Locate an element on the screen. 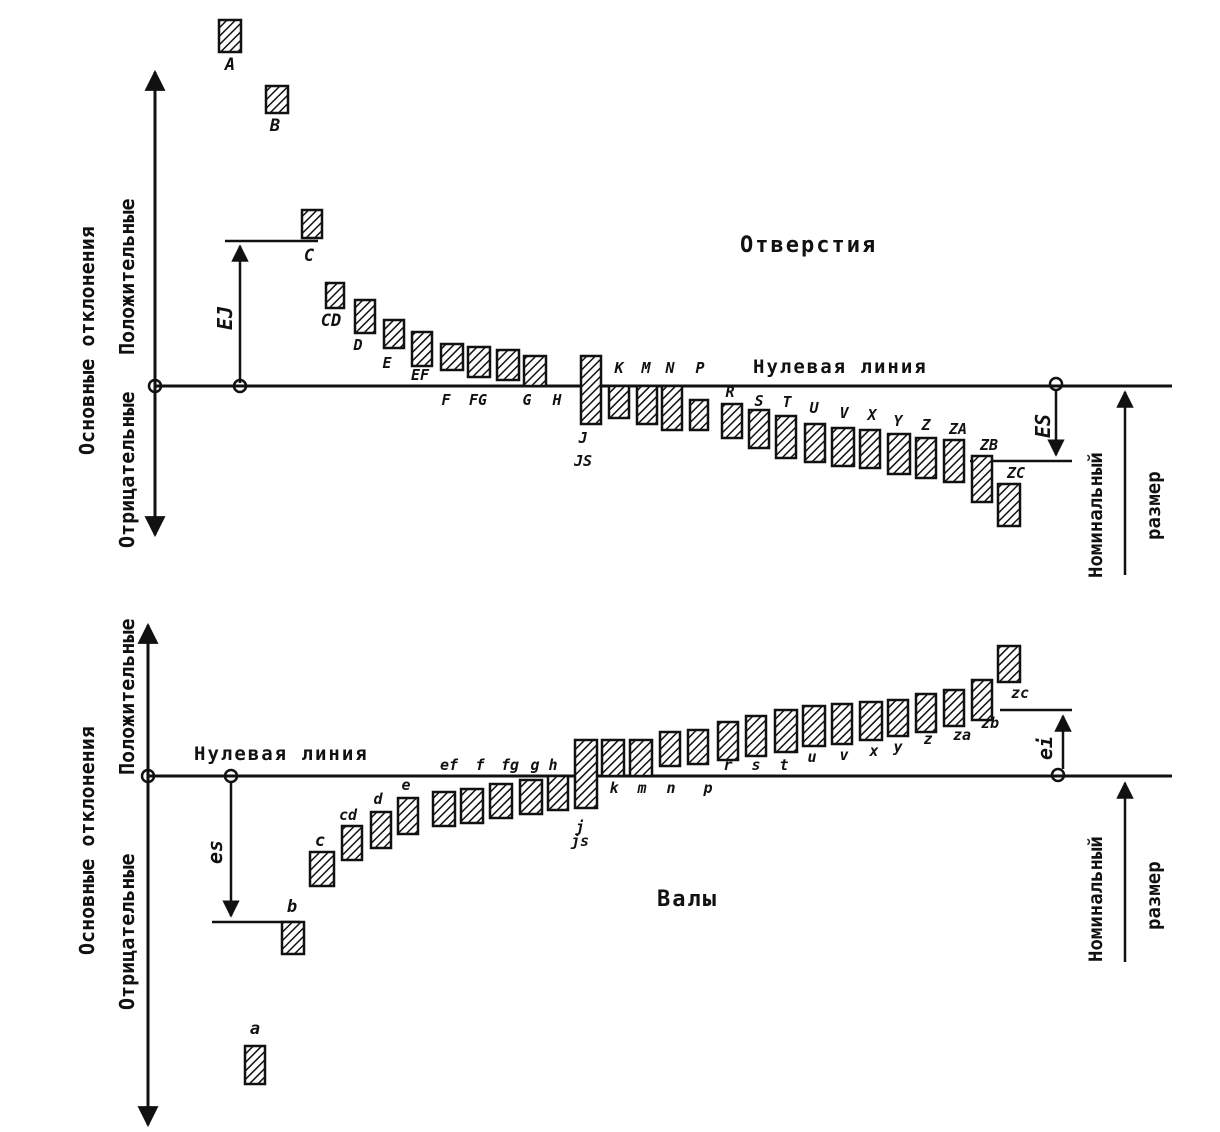 This screenshot has height=1132, width=1220. hole-box-a is located at coordinates (230, 36).